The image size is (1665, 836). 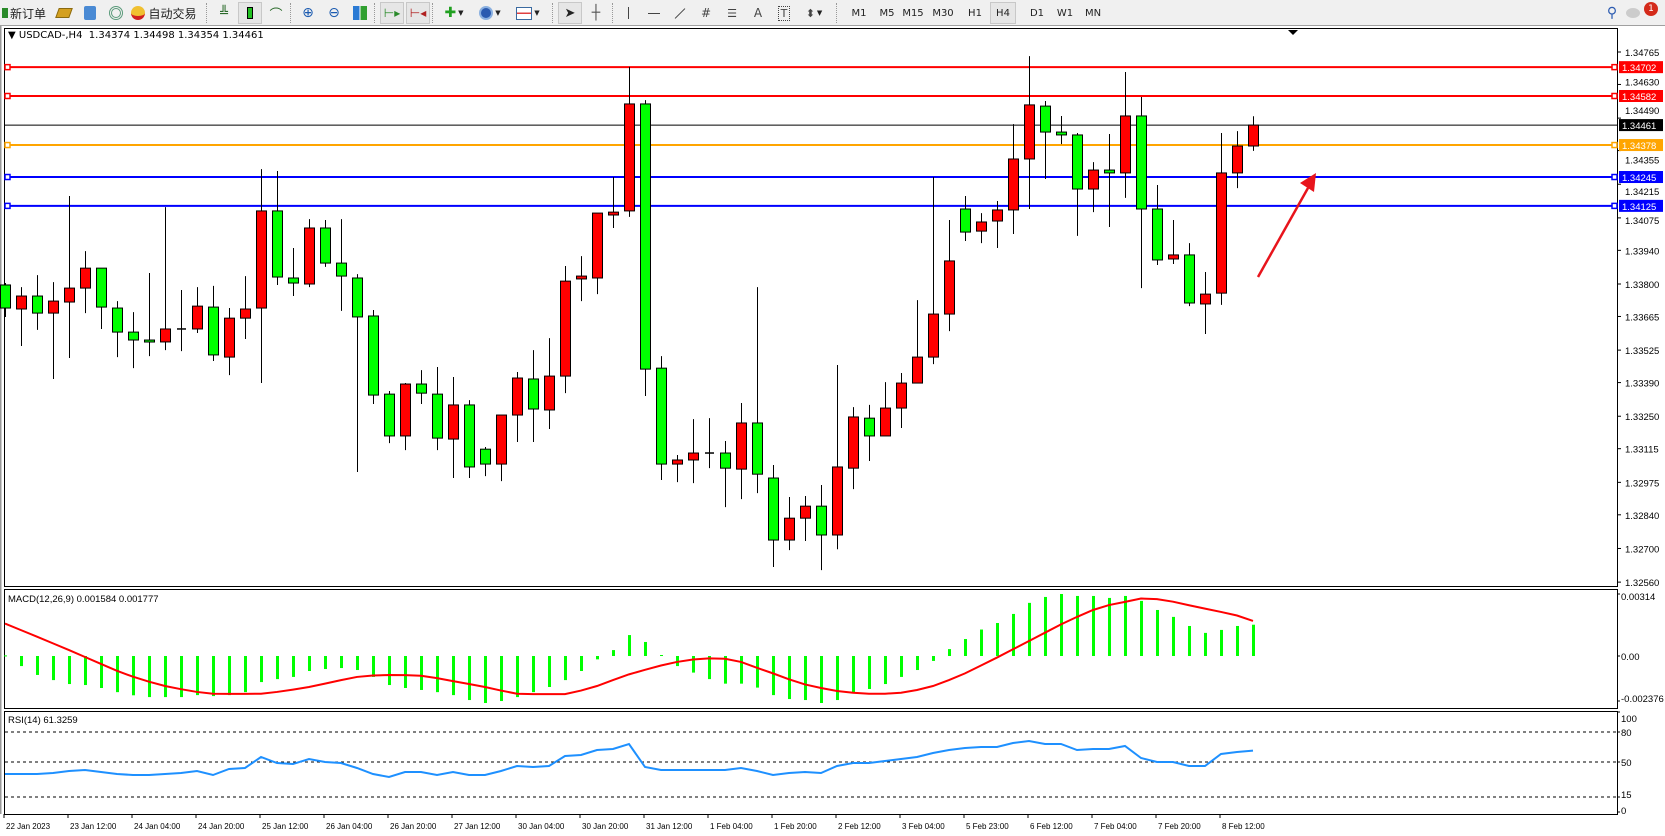 I want to click on annotation-arrow, so click(x=1286, y=225).